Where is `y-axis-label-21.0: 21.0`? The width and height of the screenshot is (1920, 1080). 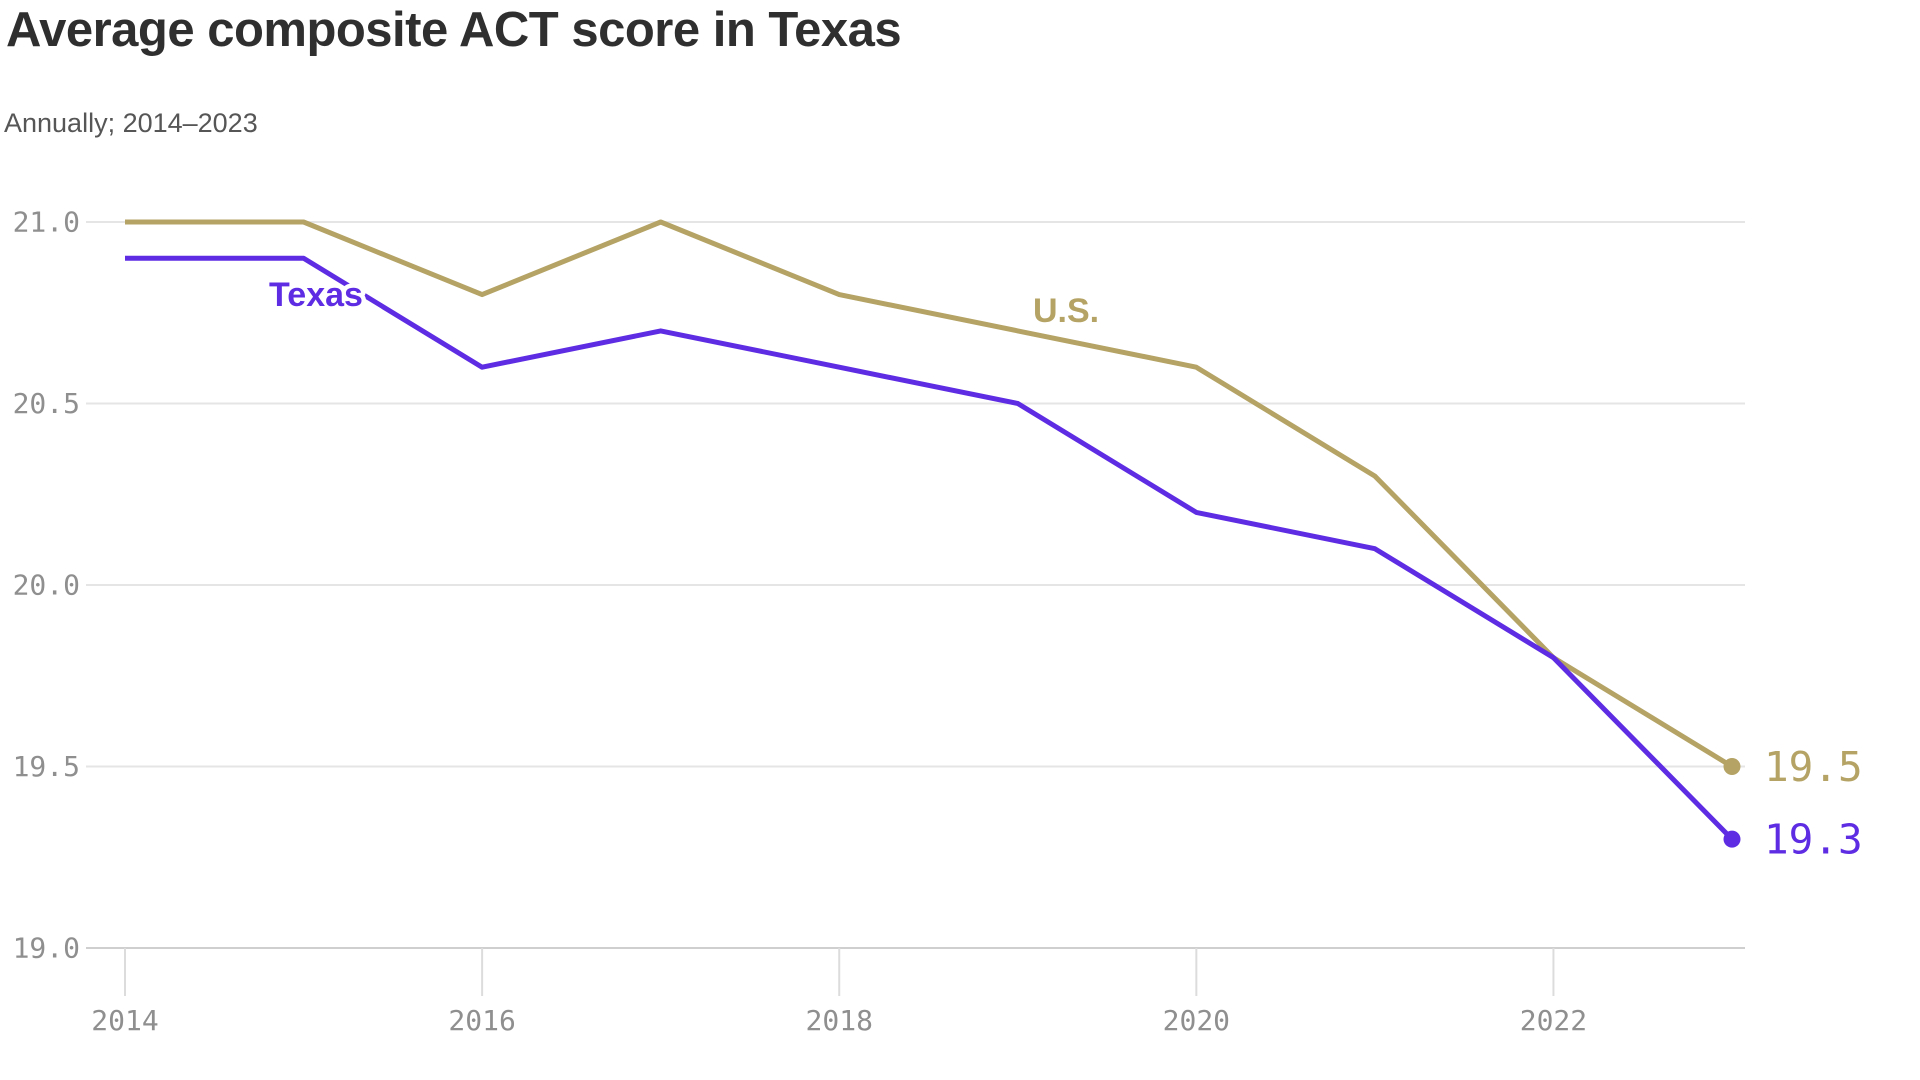 y-axis-label-21.0: 21.0 is located at coordinates (46, 222).